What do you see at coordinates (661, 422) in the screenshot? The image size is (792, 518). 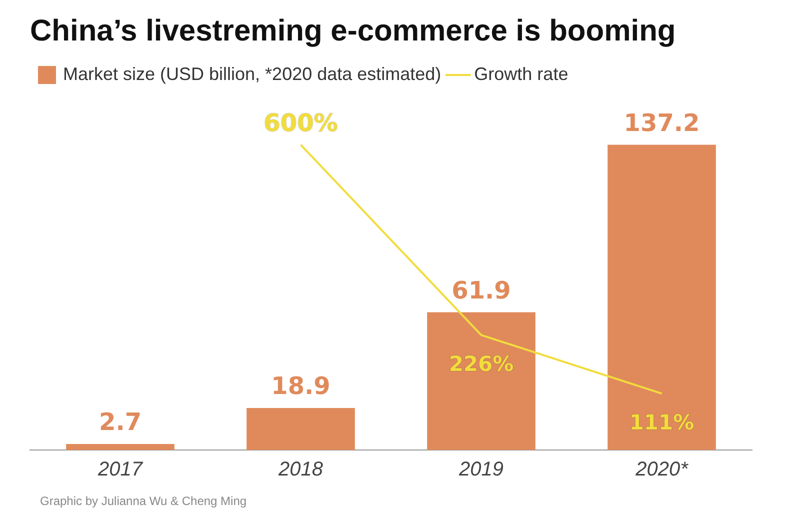 I see `data-label: 111%` at bounding box center [661, 422].